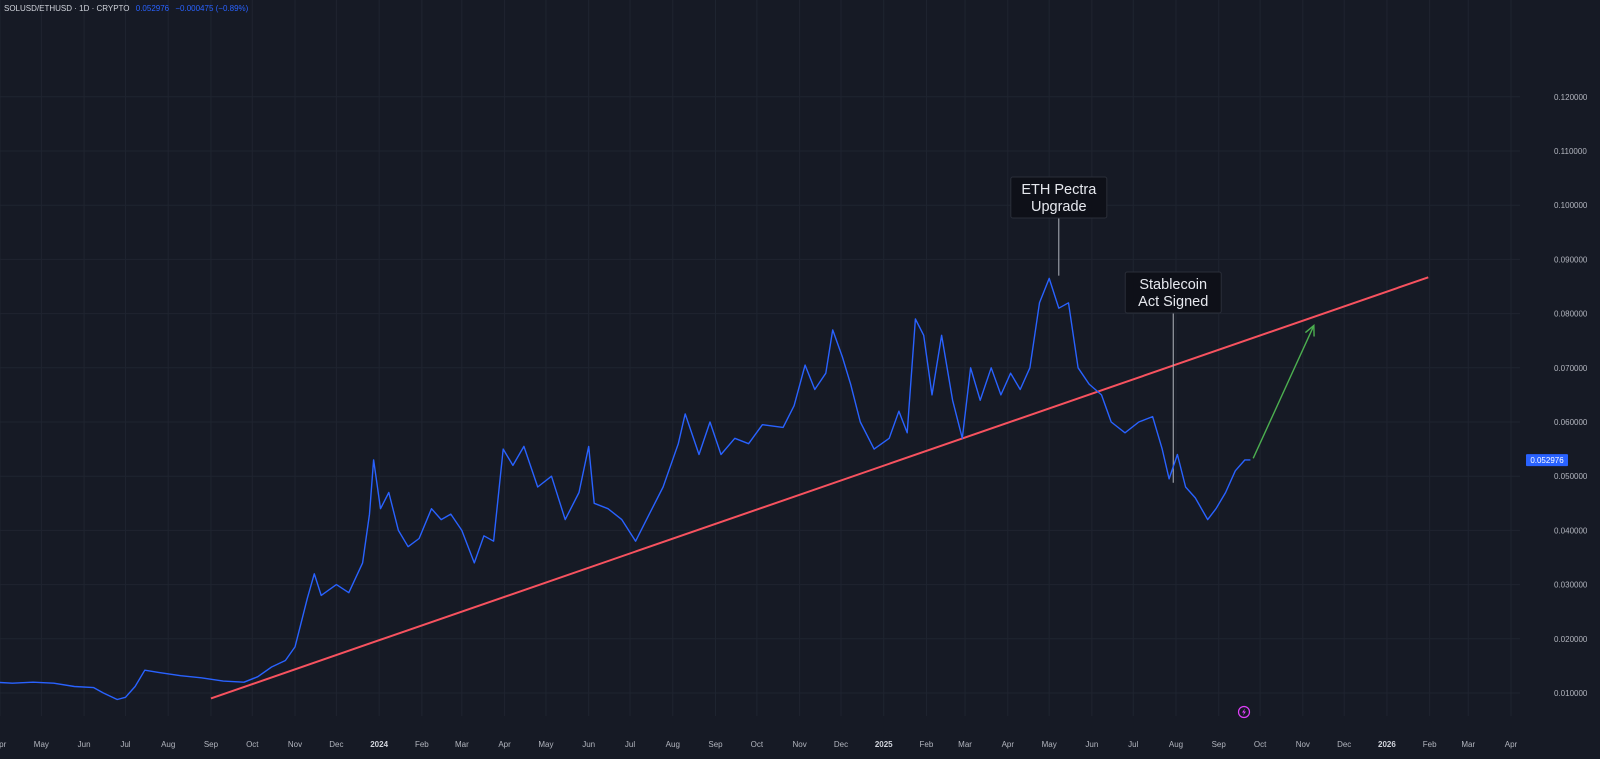 Image resolution: width=1600 pixels, height=759 pixels. I want to click on x-tick-label: 2024, so click(379, 744).